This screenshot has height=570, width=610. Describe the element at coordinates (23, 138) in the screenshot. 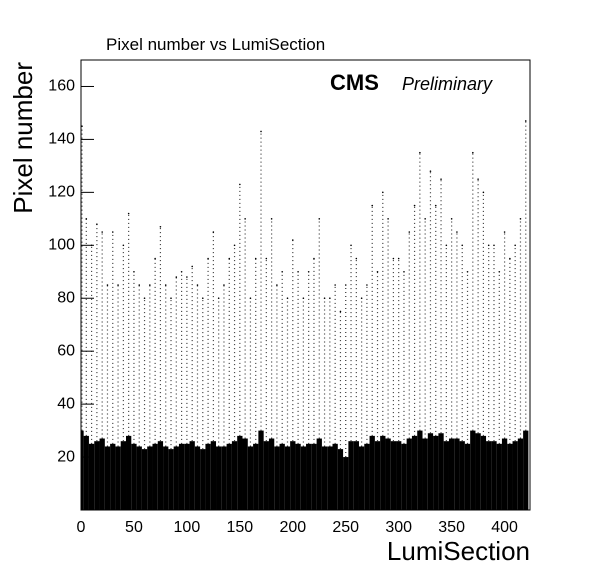

I see `y-axis-label: Pixel number` at that location.